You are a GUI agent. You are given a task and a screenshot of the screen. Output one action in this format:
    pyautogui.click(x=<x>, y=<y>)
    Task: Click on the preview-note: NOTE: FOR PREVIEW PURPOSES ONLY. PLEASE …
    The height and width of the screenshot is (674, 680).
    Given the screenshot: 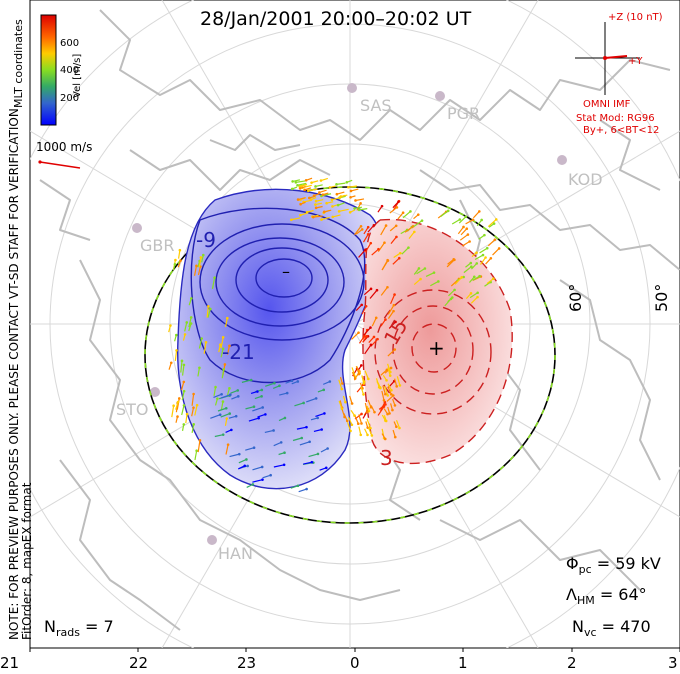 What is the action you would take?
    pyautogui.click(x=14, y=372)
    